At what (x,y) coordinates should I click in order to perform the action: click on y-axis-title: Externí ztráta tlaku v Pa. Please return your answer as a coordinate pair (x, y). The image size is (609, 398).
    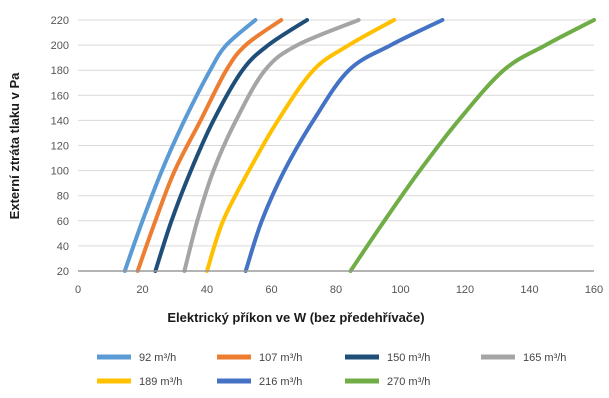
    Looking at the image, I should click on (14, 145).